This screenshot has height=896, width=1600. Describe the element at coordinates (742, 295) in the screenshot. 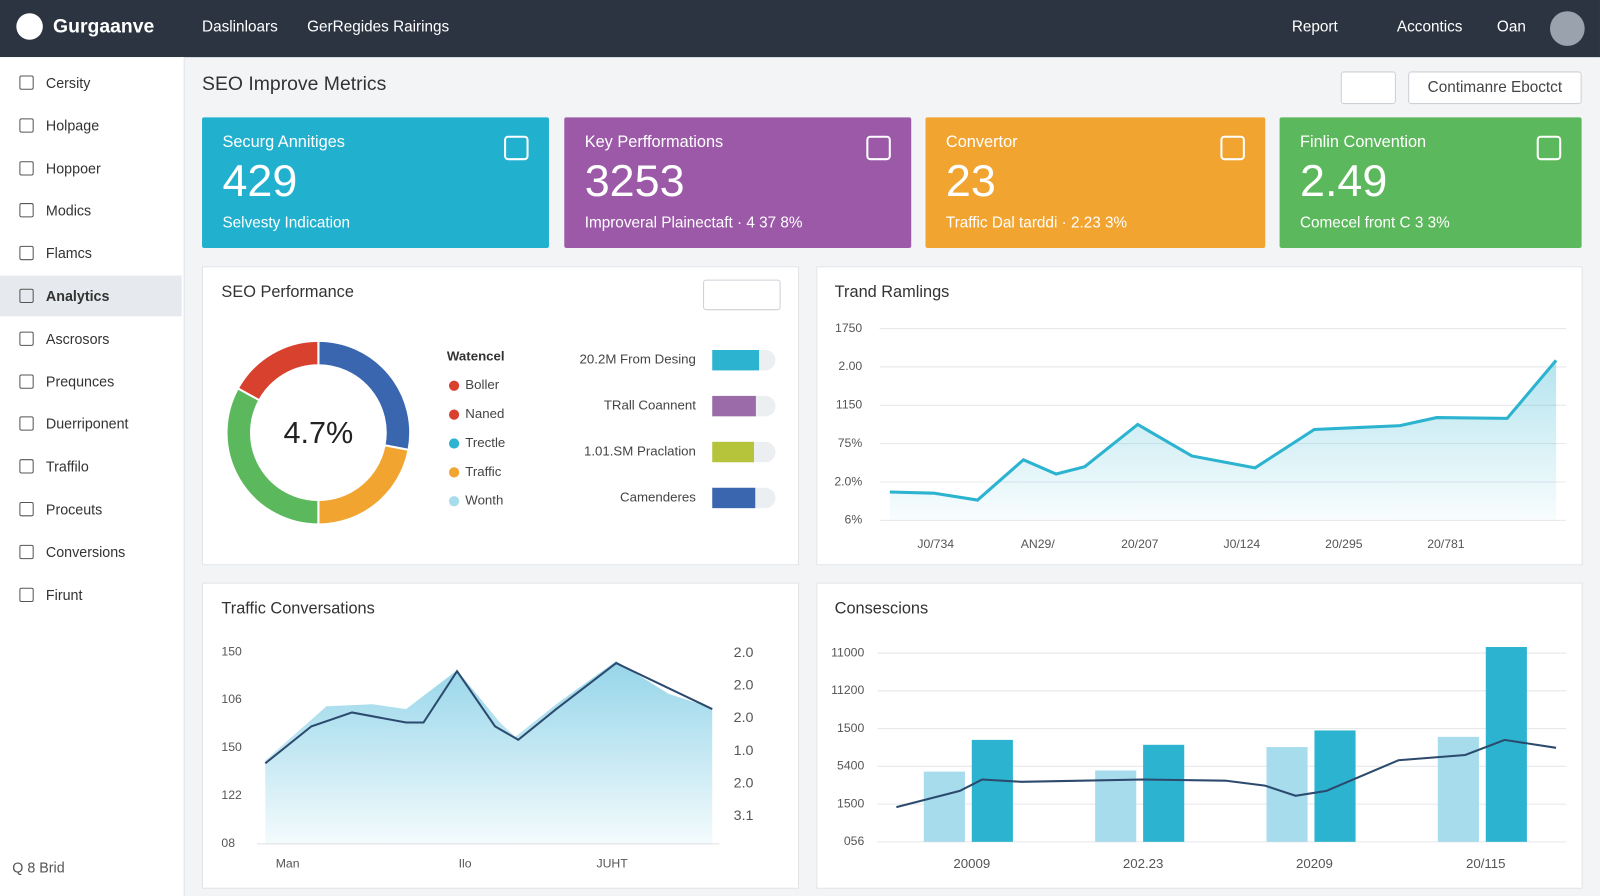

I see `dropdown` at that location.